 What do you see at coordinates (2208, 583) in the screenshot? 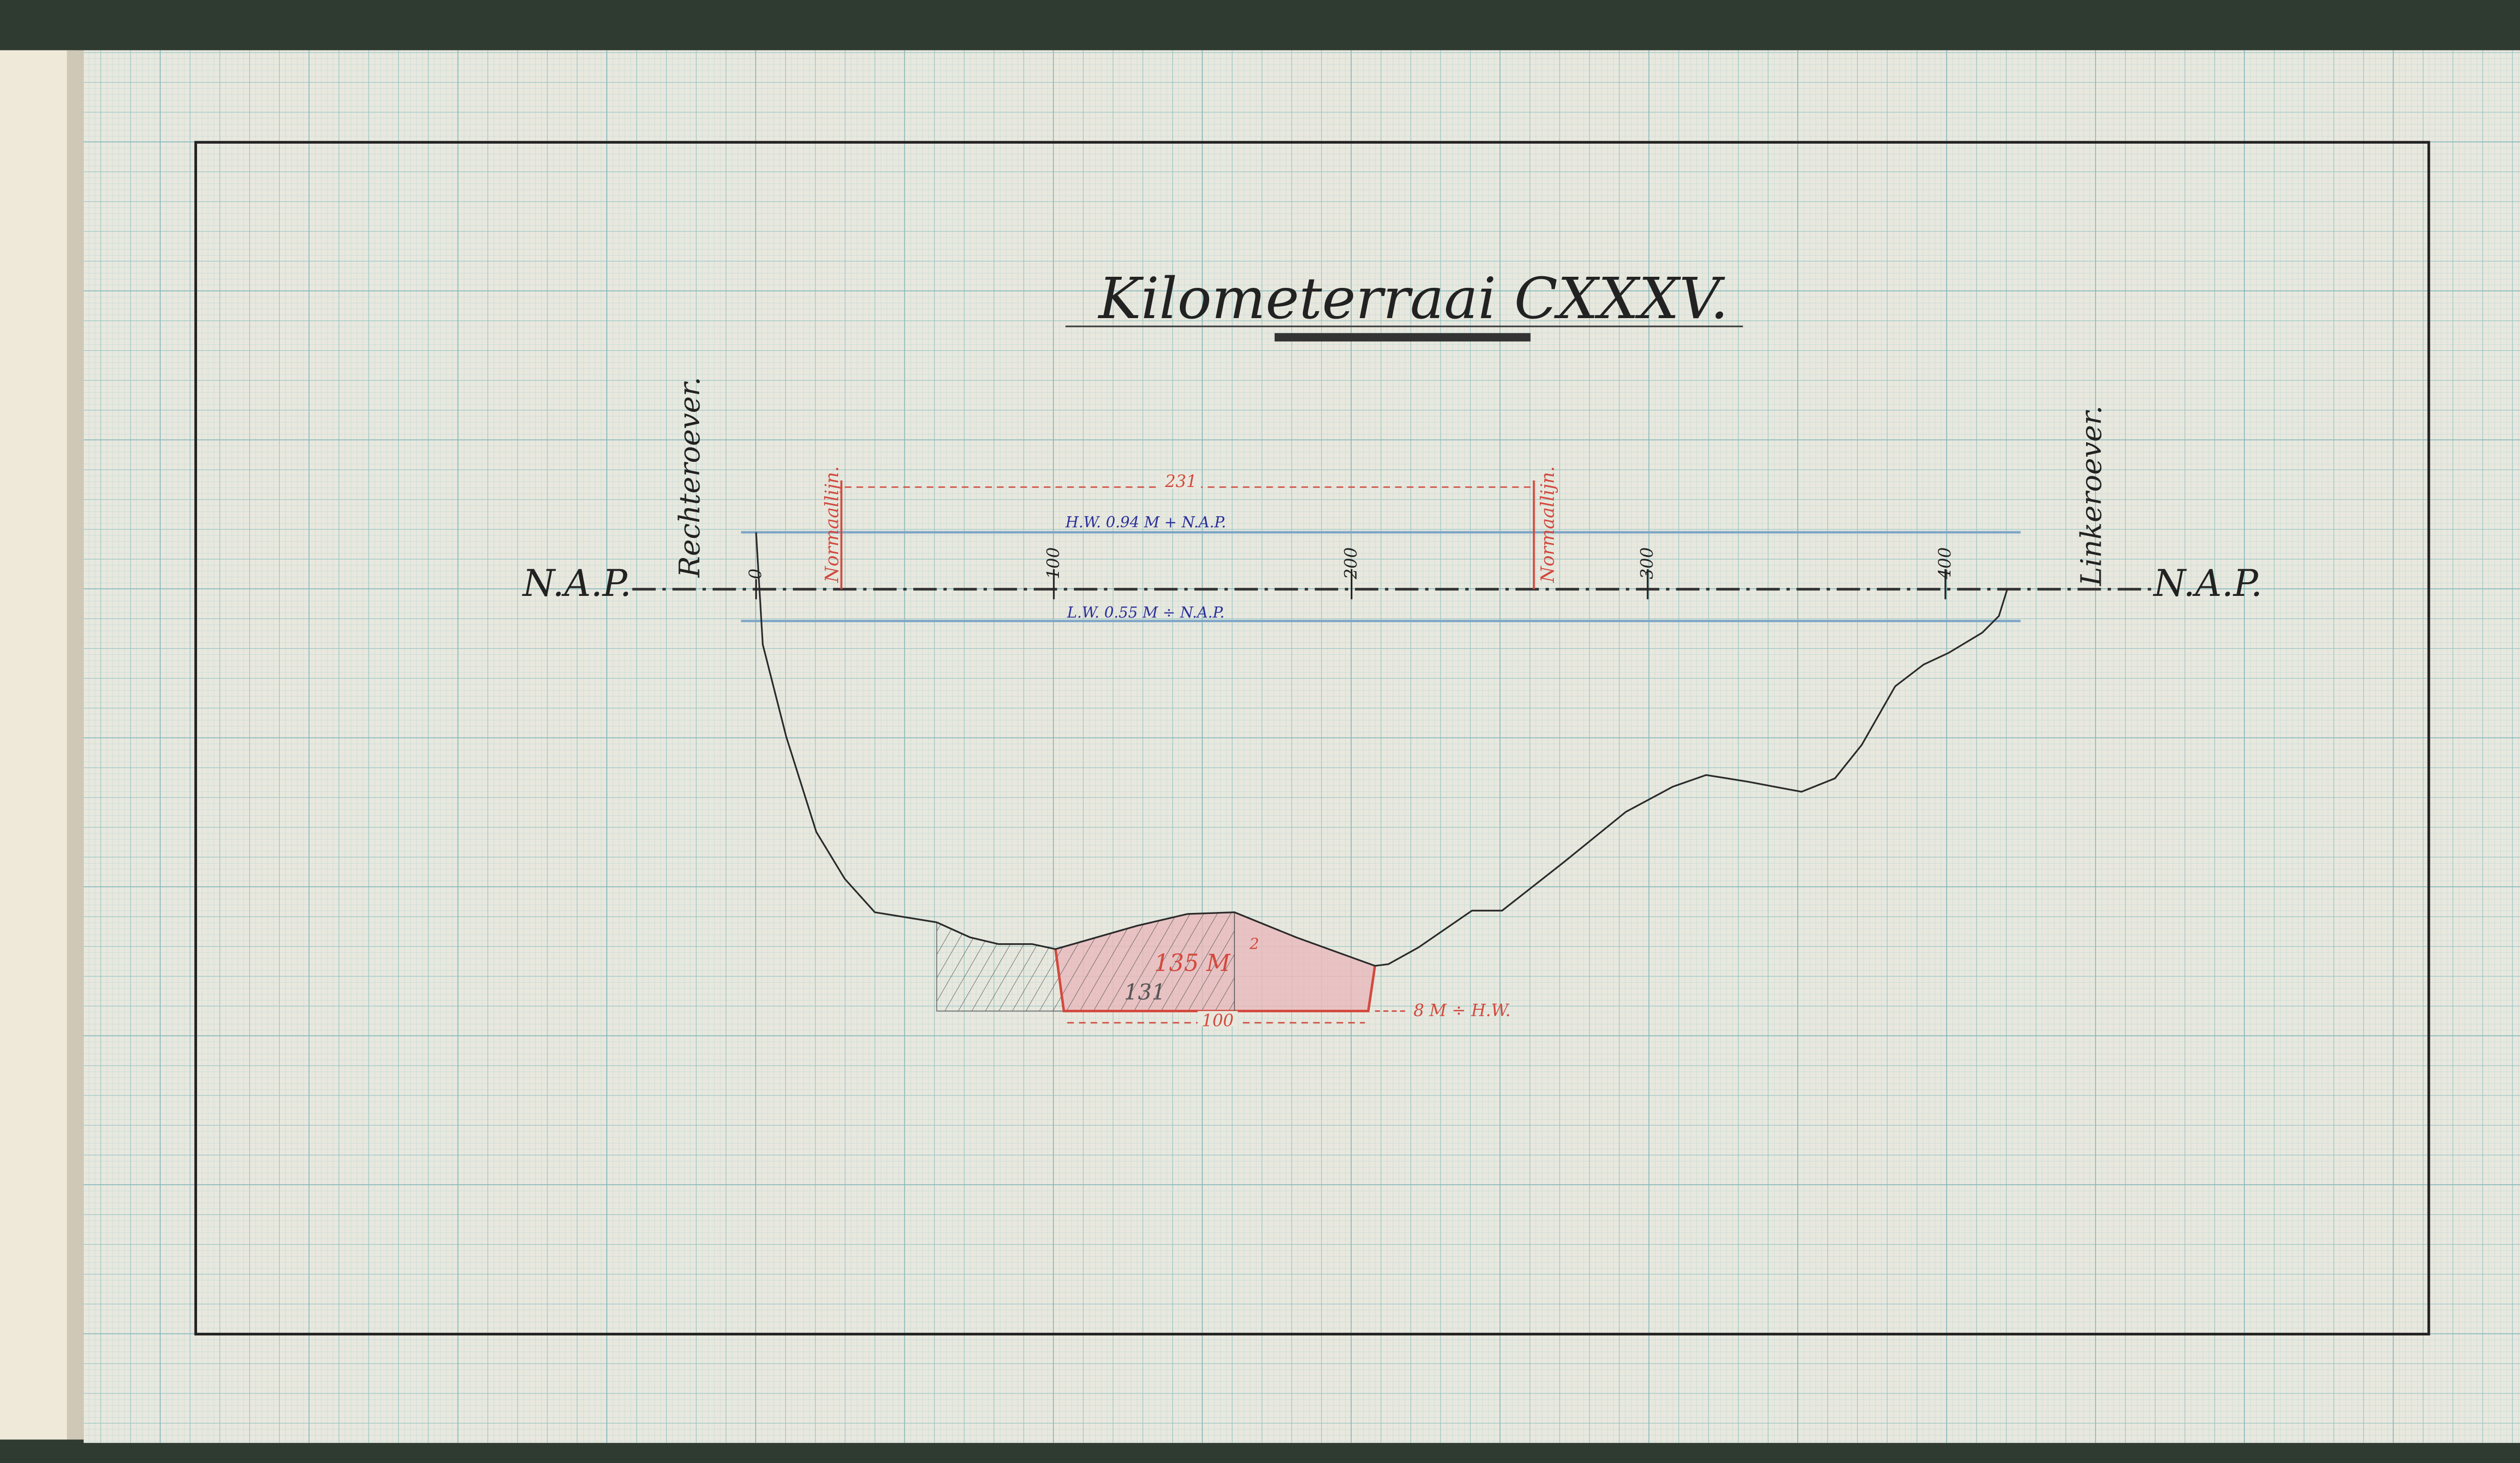
I see `nap-label-right: N.A.P.` at bounding box center [2208, 583].